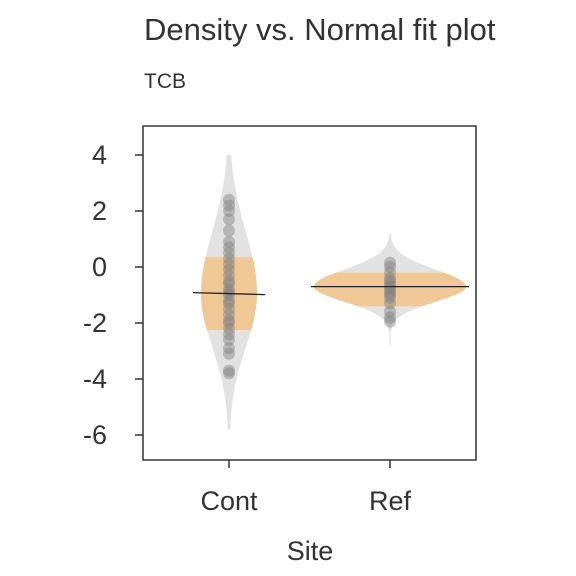 The image size is (576, 576). What do you see at coordinates (320, 29) in the screenshot?
I see `chart-title: Density vs. Normal fit plot` at bounding box center [320, 29].